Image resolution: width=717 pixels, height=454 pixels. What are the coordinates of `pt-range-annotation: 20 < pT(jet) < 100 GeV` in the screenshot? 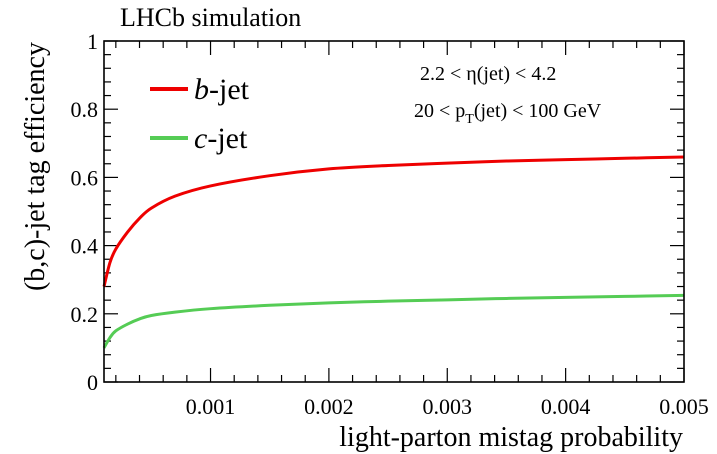 It's located at (508, 113).